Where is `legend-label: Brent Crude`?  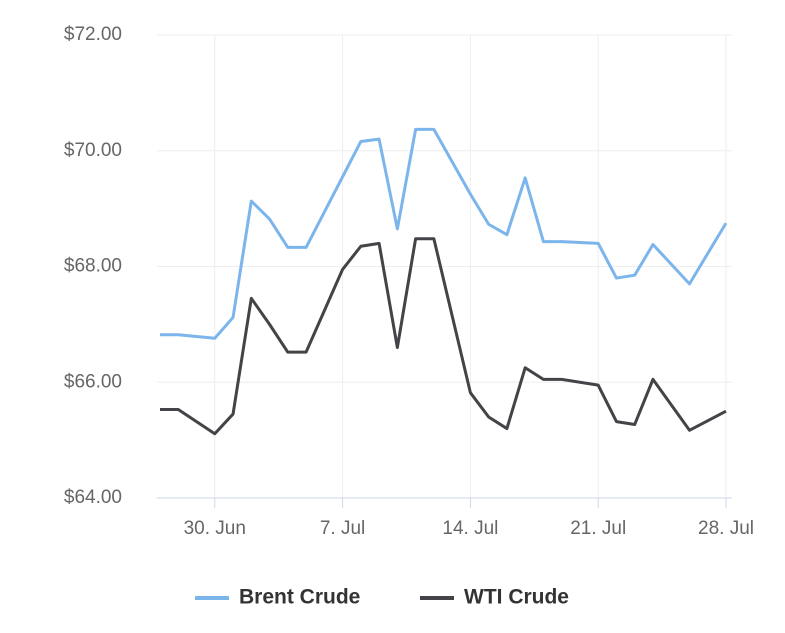
legend-label: Brent Crude is located at coordinates (299, 597).